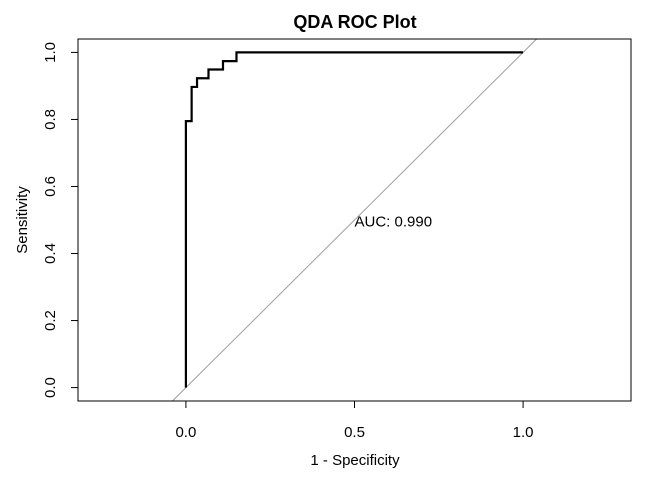 This screenshot has height=480, width=672. What do you see at coordinates (50, 119) in the screenshot?
I see `y-tick-label: 0.8` at bounding box center [50, 119].